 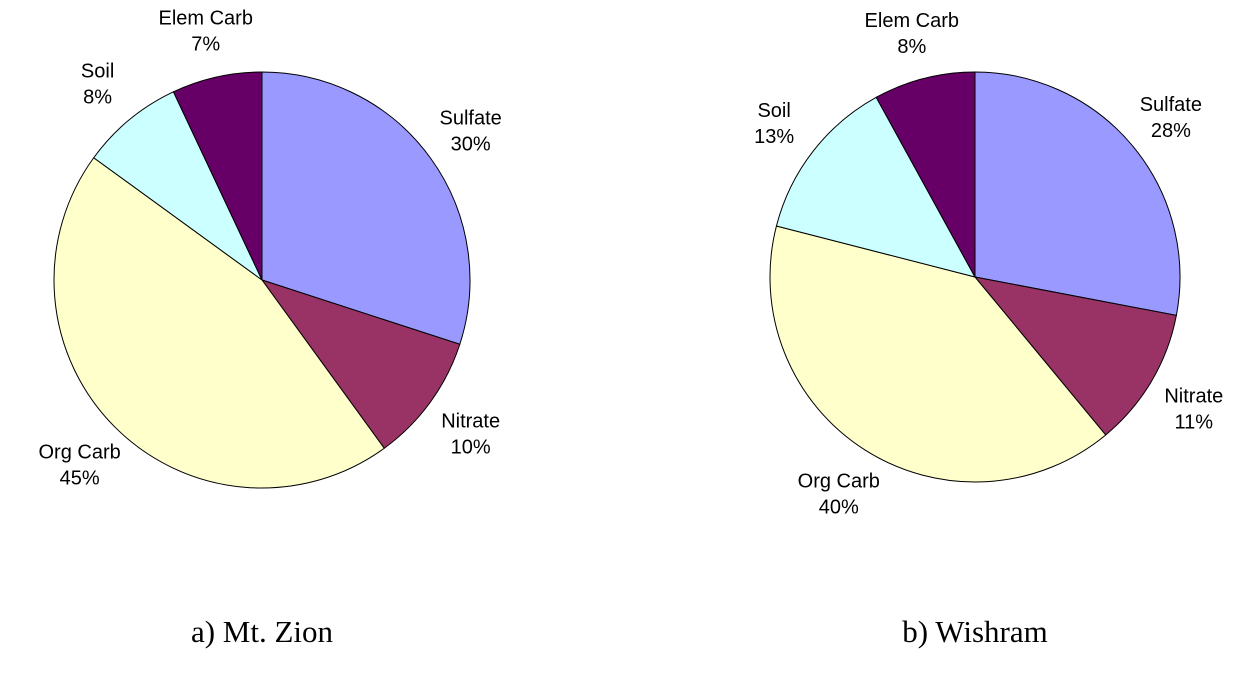 What do you see at coordinates (471, 144) in the screenshot?
I see `slice-label: 30%` at bounding box center [471, 144].